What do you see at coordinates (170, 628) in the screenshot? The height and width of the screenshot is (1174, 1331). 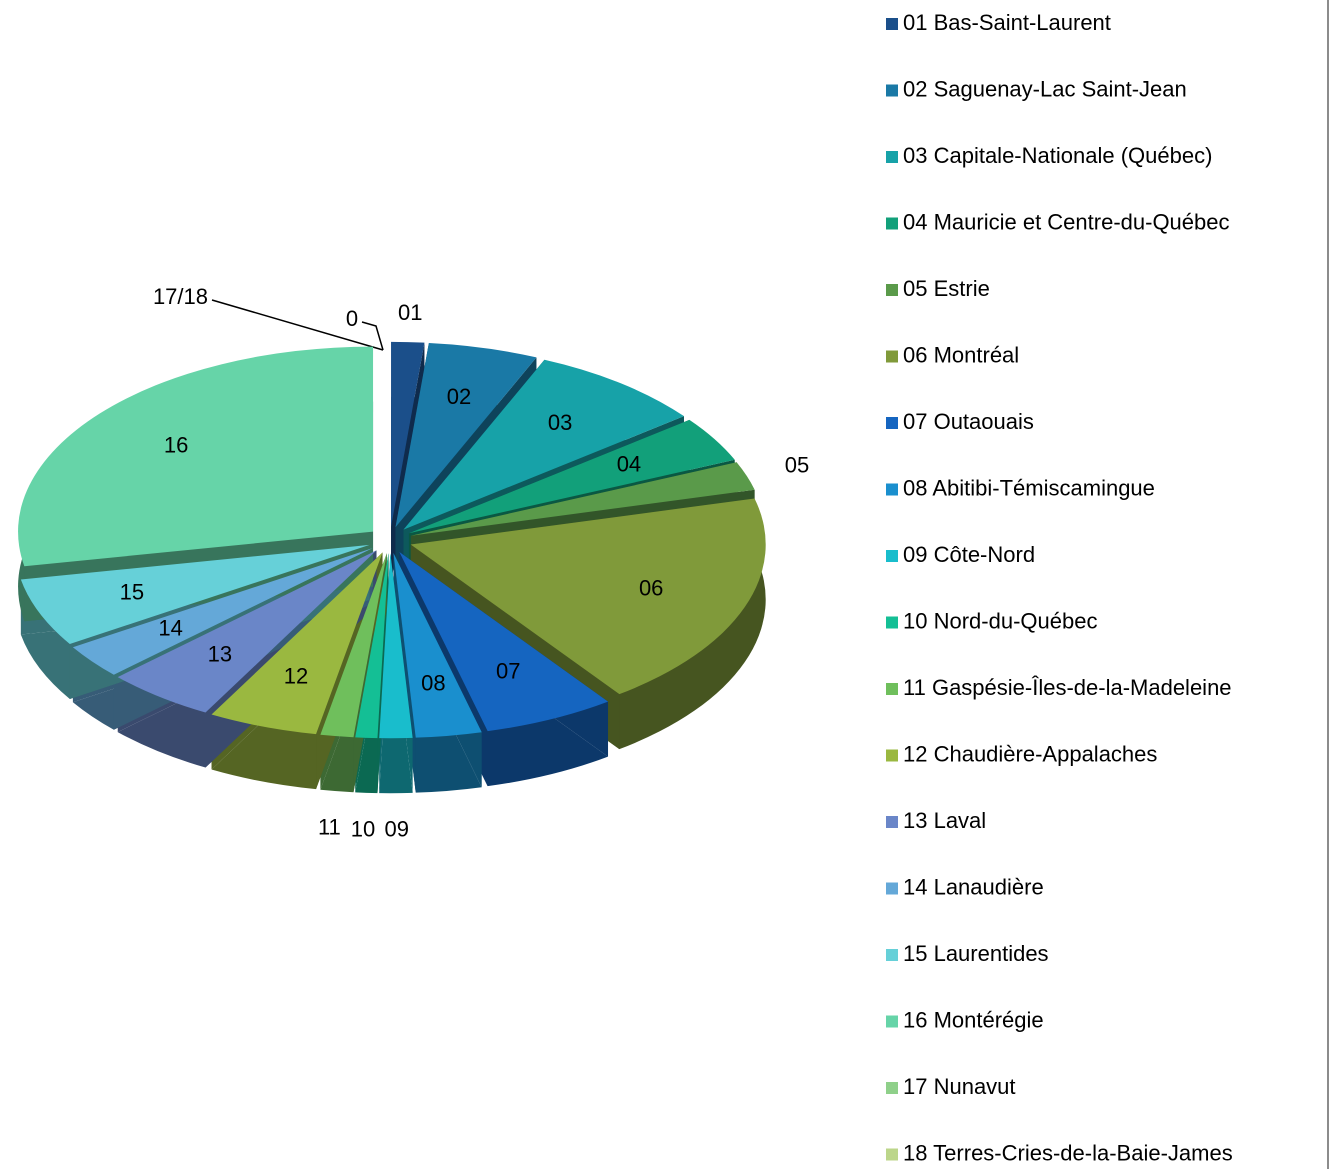 I see `slice-label: 14` at bounding box center [170, 628].